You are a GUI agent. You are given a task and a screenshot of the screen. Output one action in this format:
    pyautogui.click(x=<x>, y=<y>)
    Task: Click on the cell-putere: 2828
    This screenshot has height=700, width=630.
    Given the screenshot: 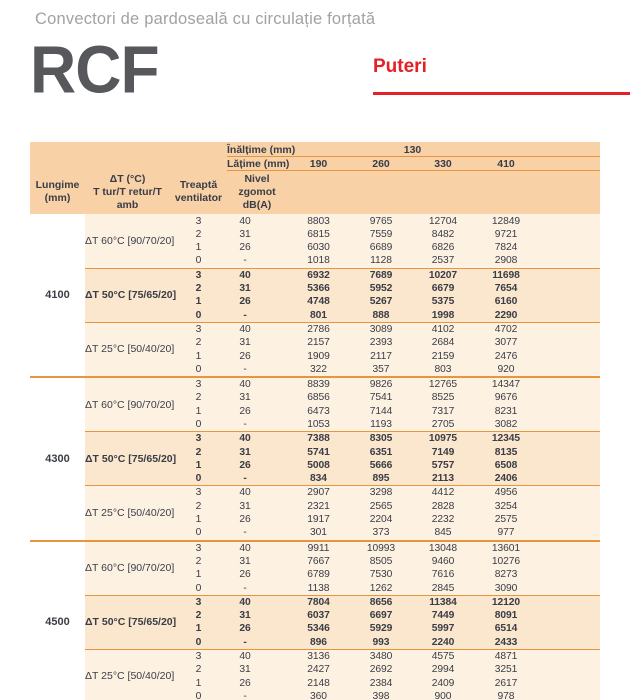 What is the action you would take?
    pyautogui.click(x=443, y=506)
    